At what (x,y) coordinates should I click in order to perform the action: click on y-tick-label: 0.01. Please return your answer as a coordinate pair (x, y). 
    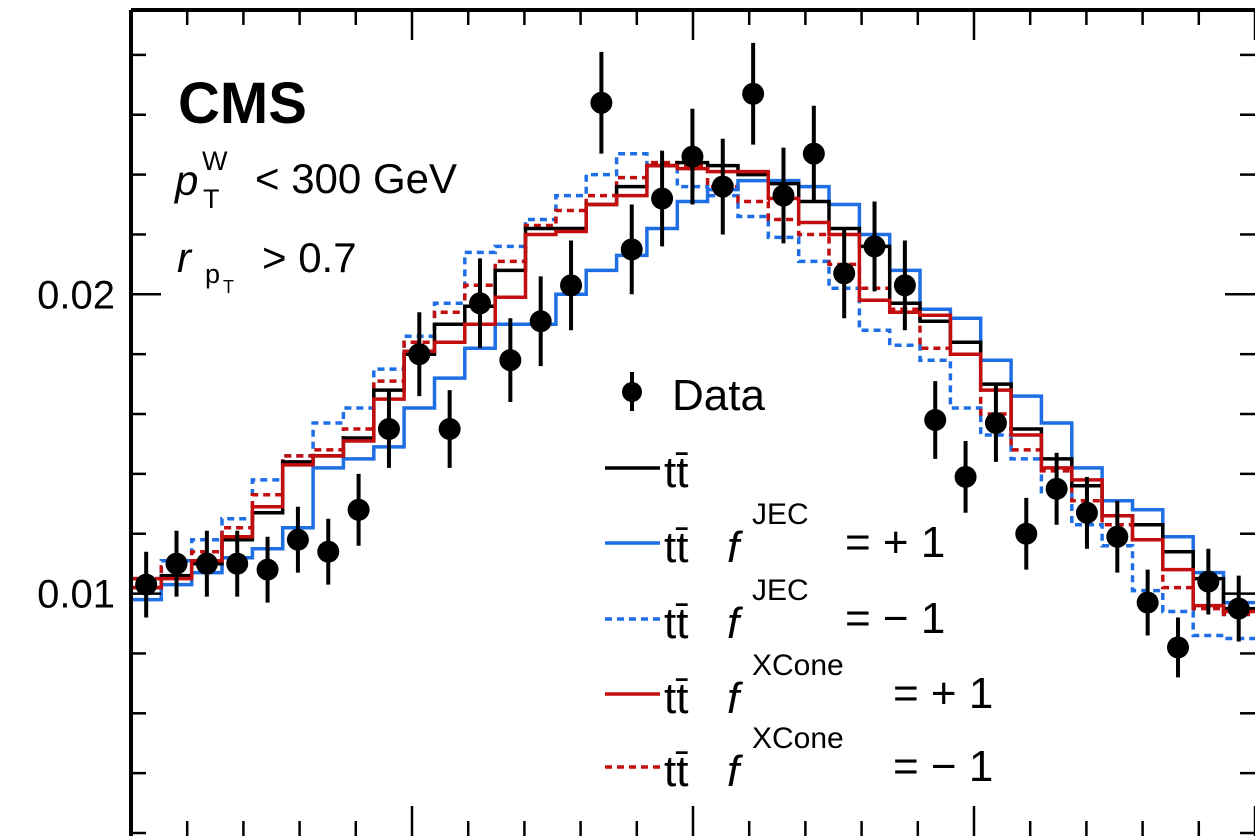
    Looking at the image, I should click on (76, 595).